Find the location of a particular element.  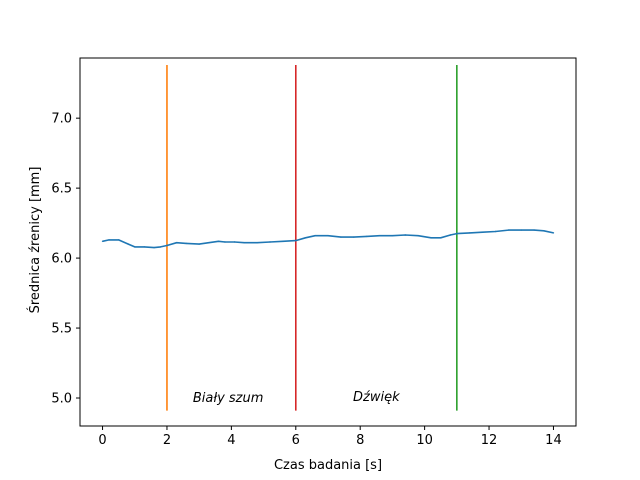

annotation-label: Dźwięk is located at coordinates (376, 397).